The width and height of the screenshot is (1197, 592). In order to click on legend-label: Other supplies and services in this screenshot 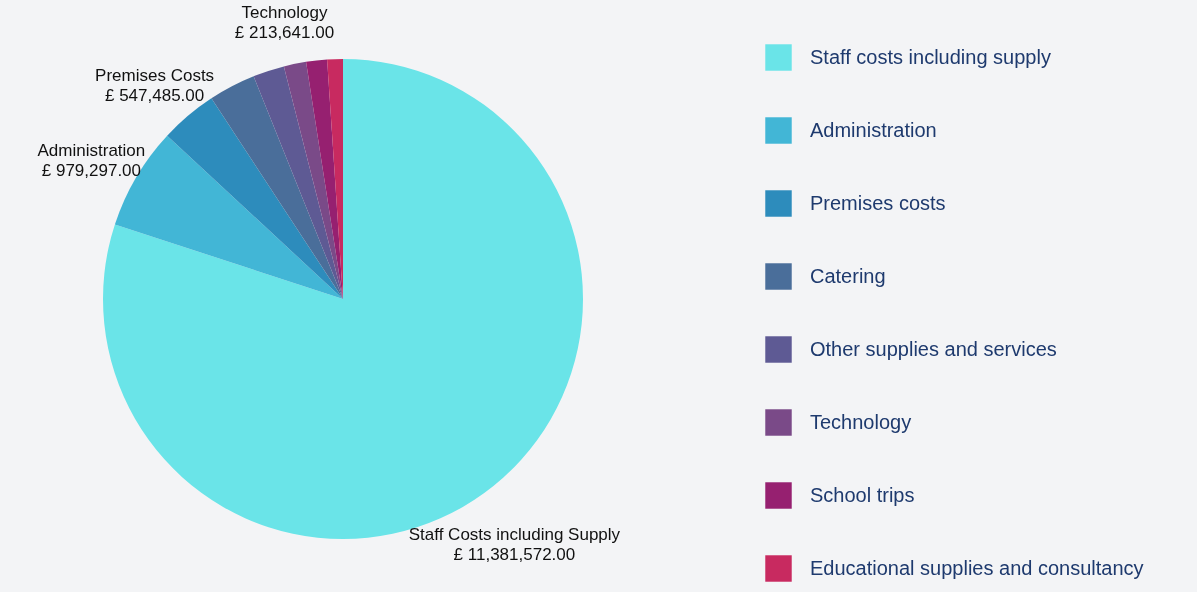, I will do `click(933, 348)`.